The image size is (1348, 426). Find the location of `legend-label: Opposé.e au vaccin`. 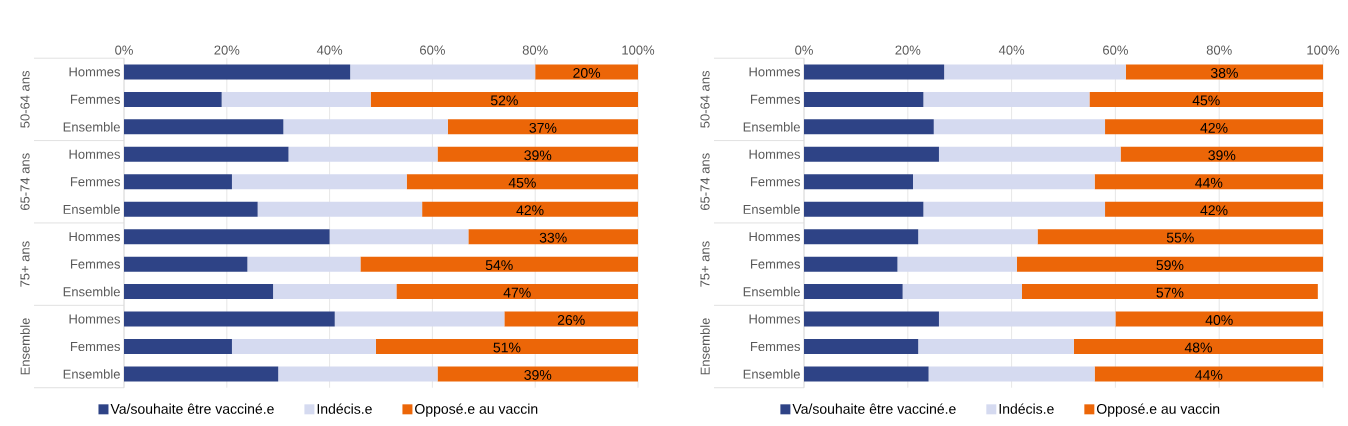

legend-label: Opposé.e au vaccin is located at coordinates (1158, 410).